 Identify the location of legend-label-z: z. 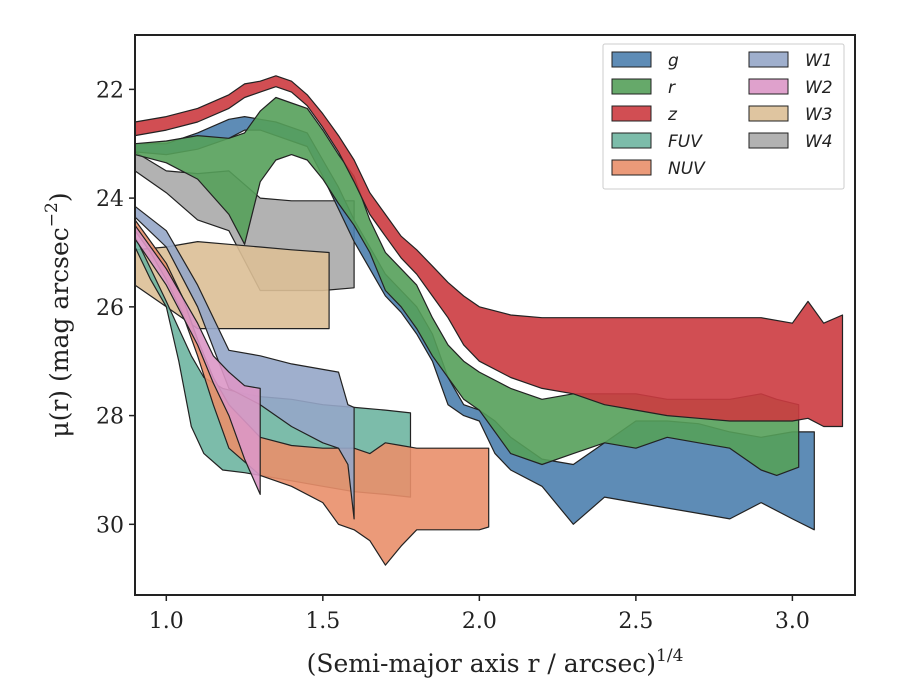
(672, 115).